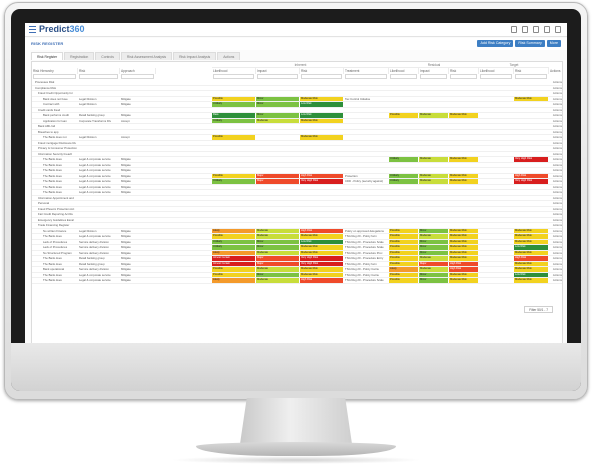 This screenshot has width=592, height=471. Describe the element at coordinates (495, 43) in the screenshot. I see `toolbar-button: Add Risk Category` at that location.